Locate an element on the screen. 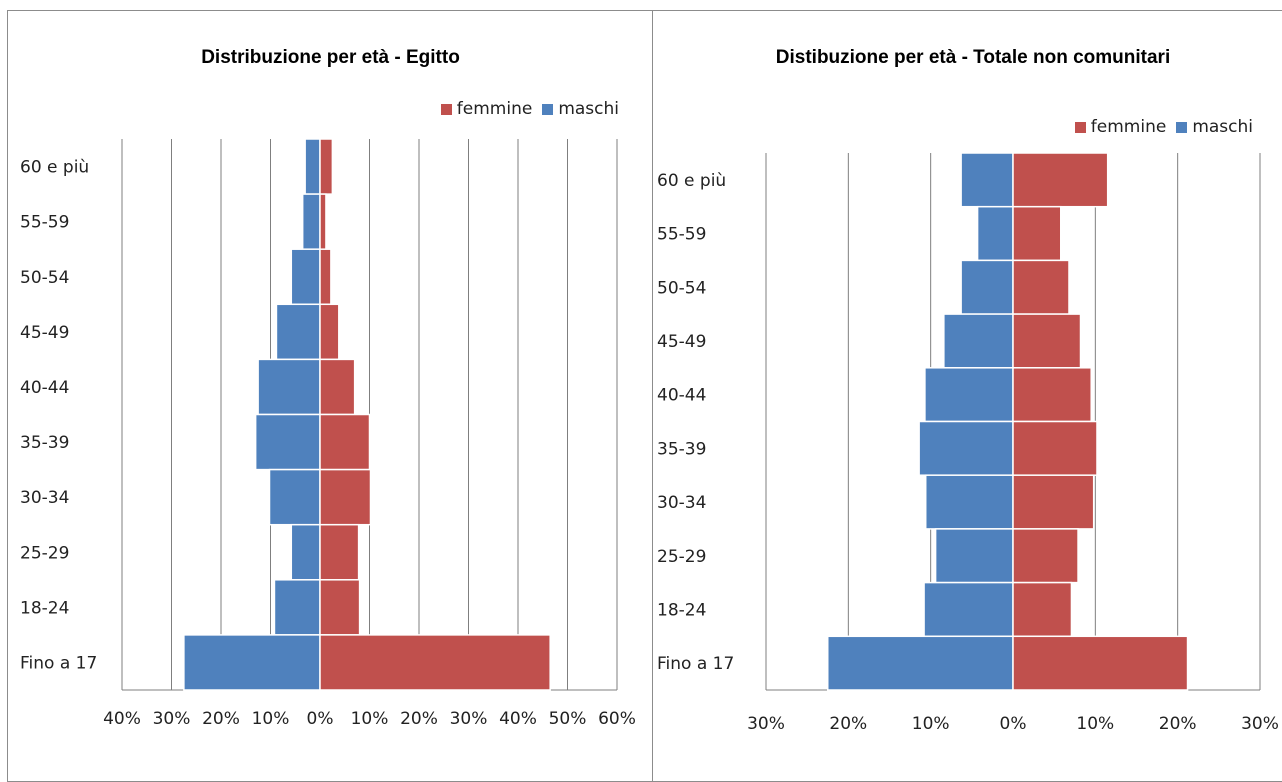  chart-title: Distribuzione per età - Egitto is located at coordinates (330, 57).